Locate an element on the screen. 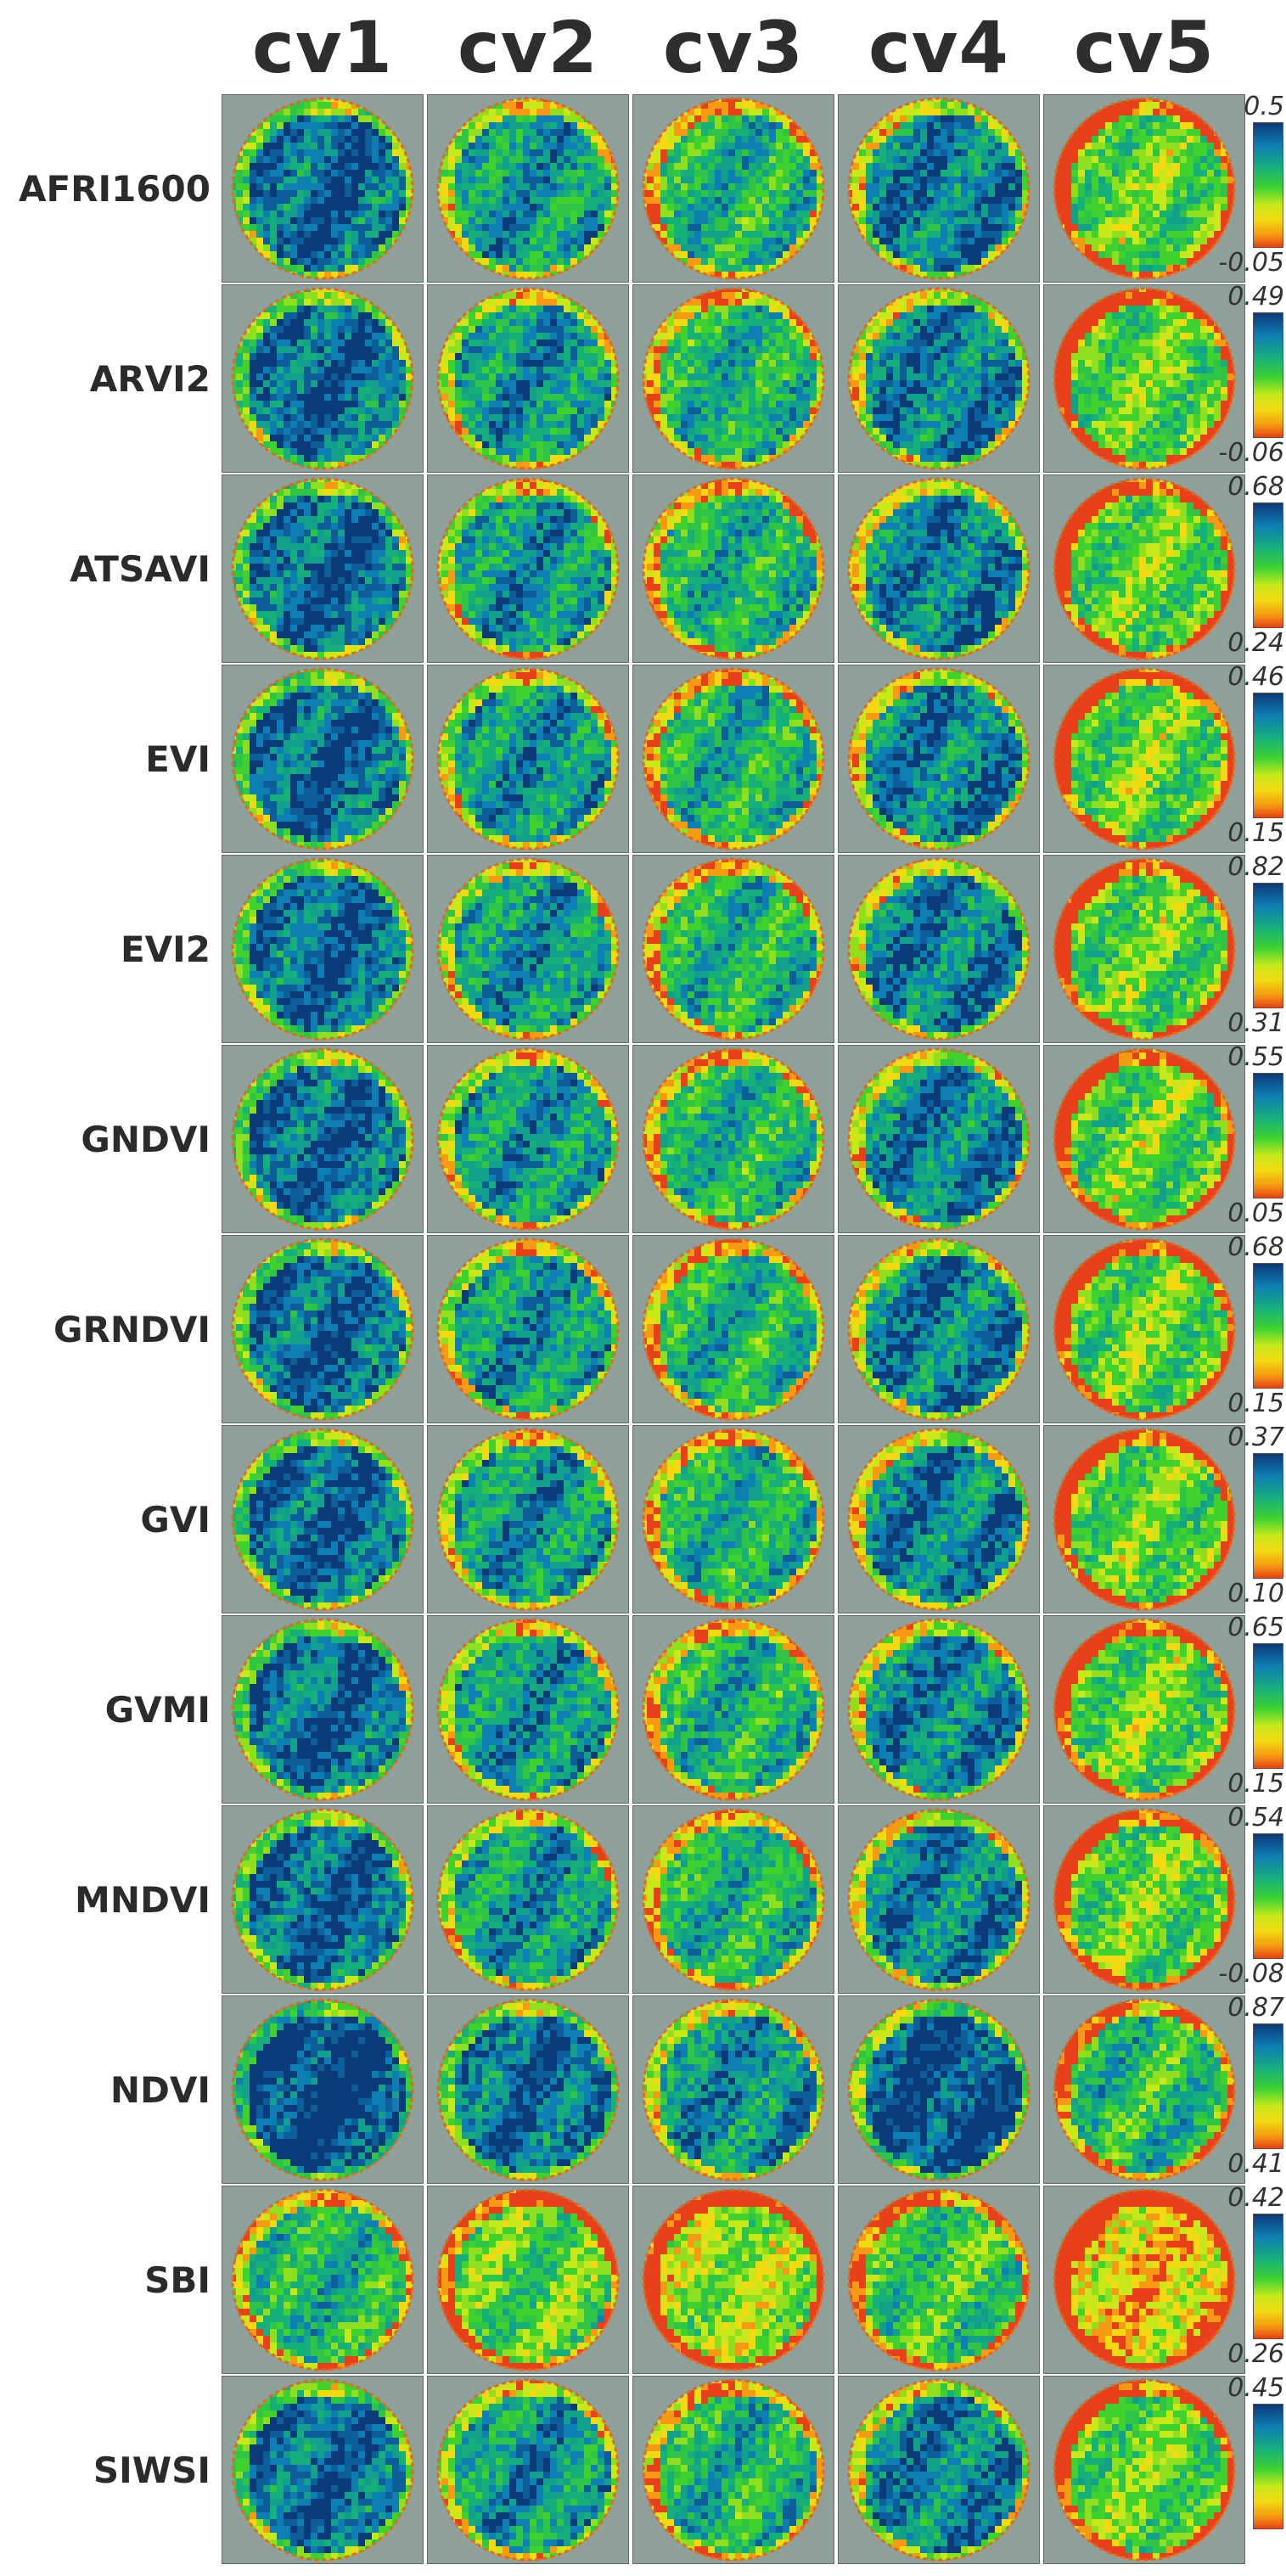  colorbar-legend: 0.45 is located at coordinates (1256, 2469).